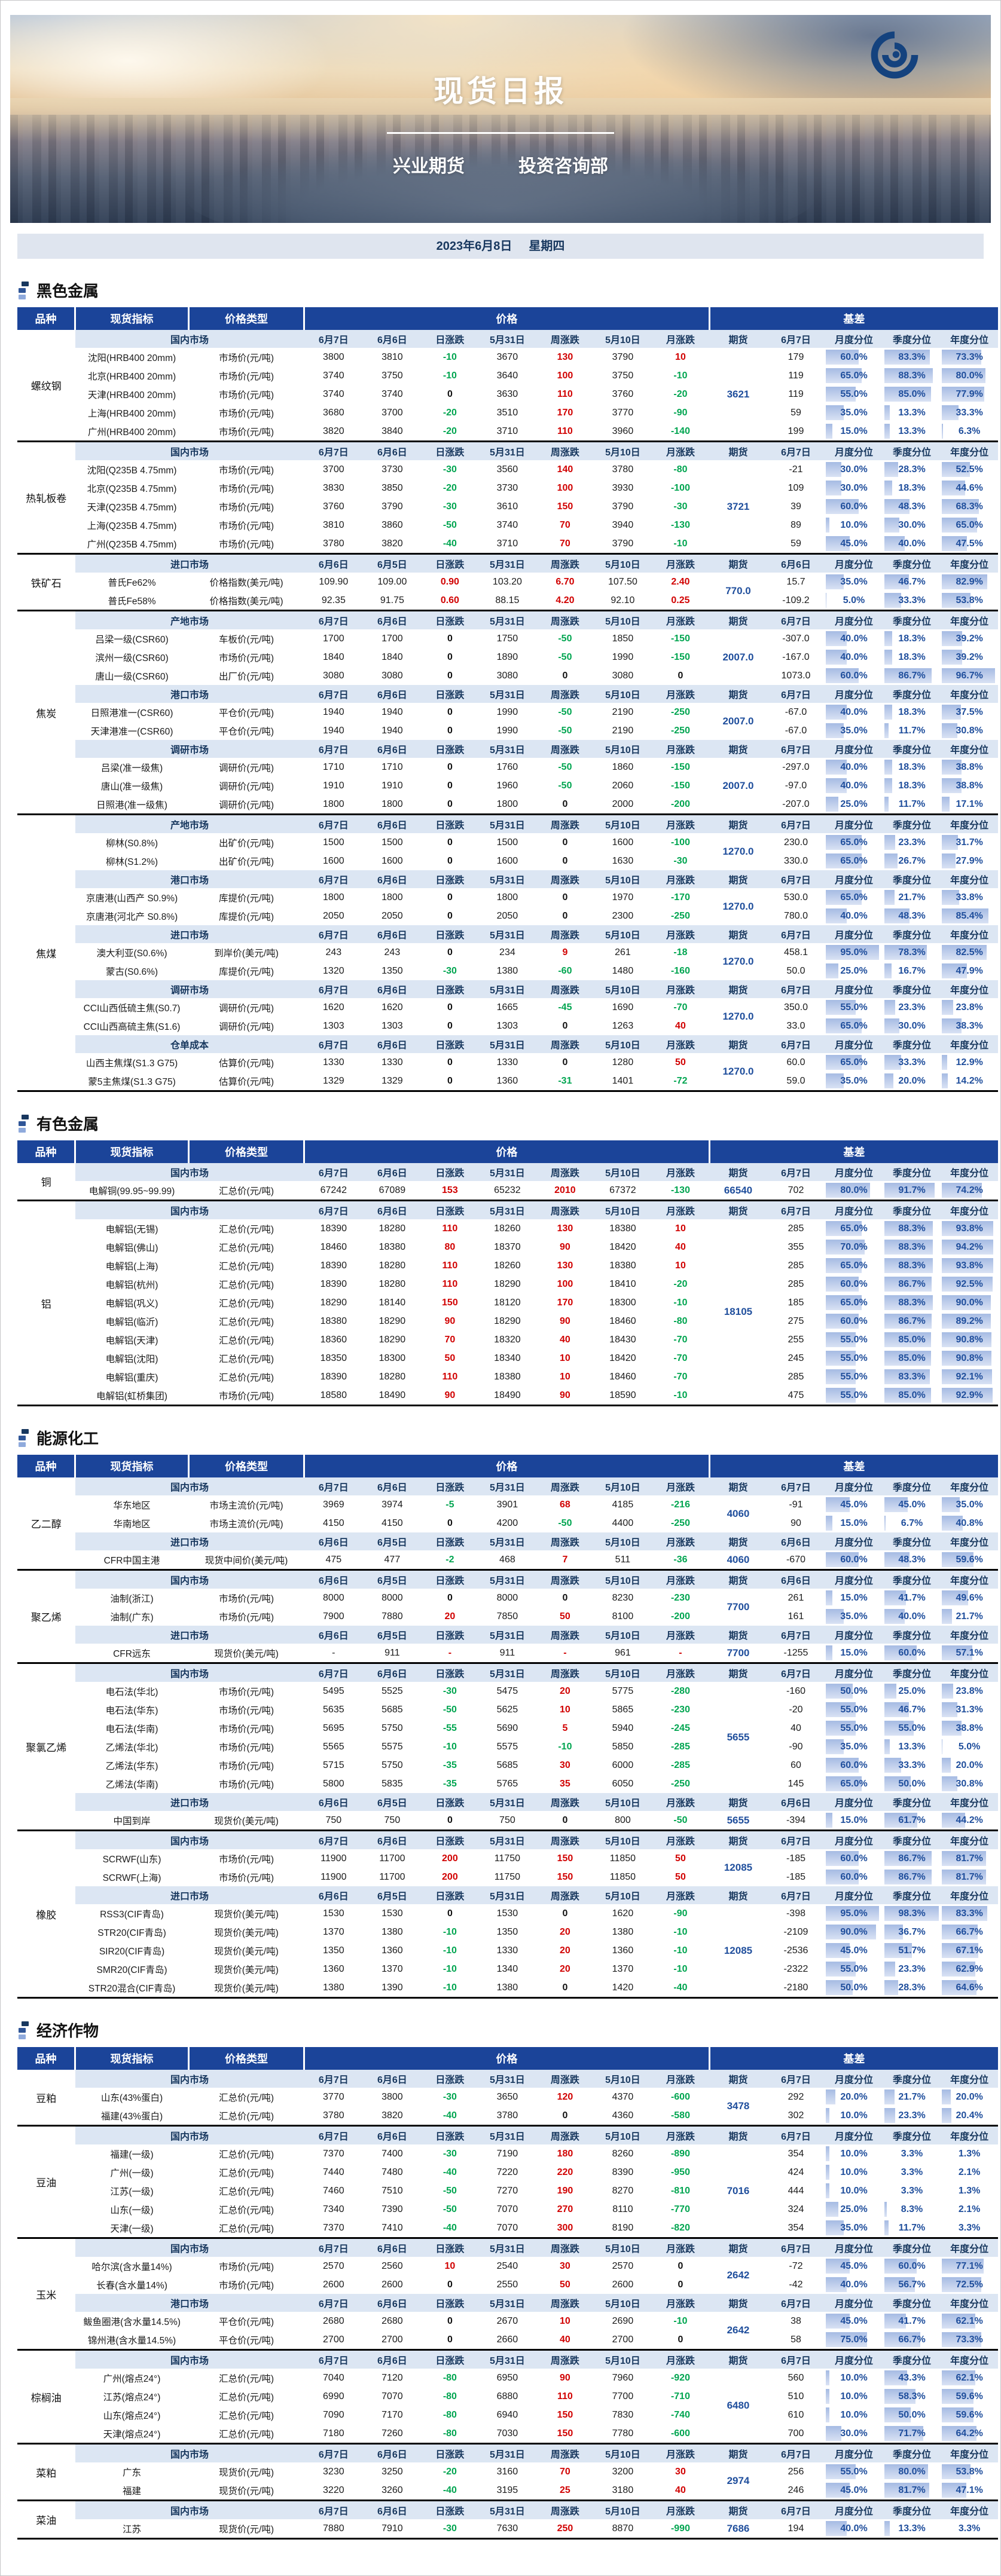  Describe the element at coordinates (246, 2378) in the screenshot. I see `price-type: 汇总价(元/吨)` at that location.